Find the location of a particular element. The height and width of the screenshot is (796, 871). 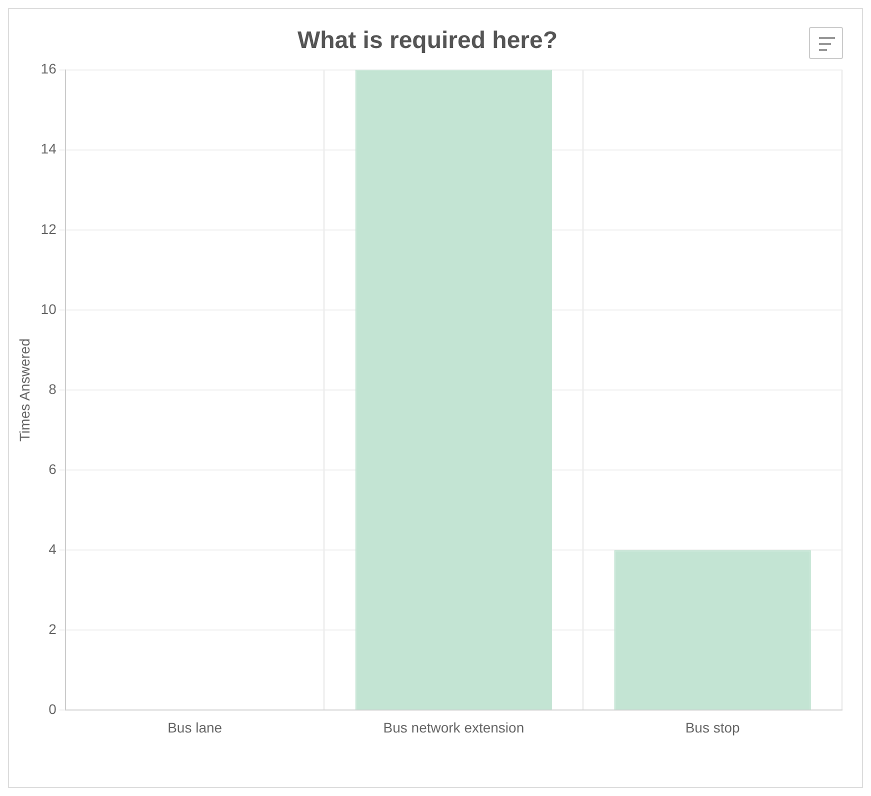

y-tick-label: 2 is located at coordinates (52, 629).